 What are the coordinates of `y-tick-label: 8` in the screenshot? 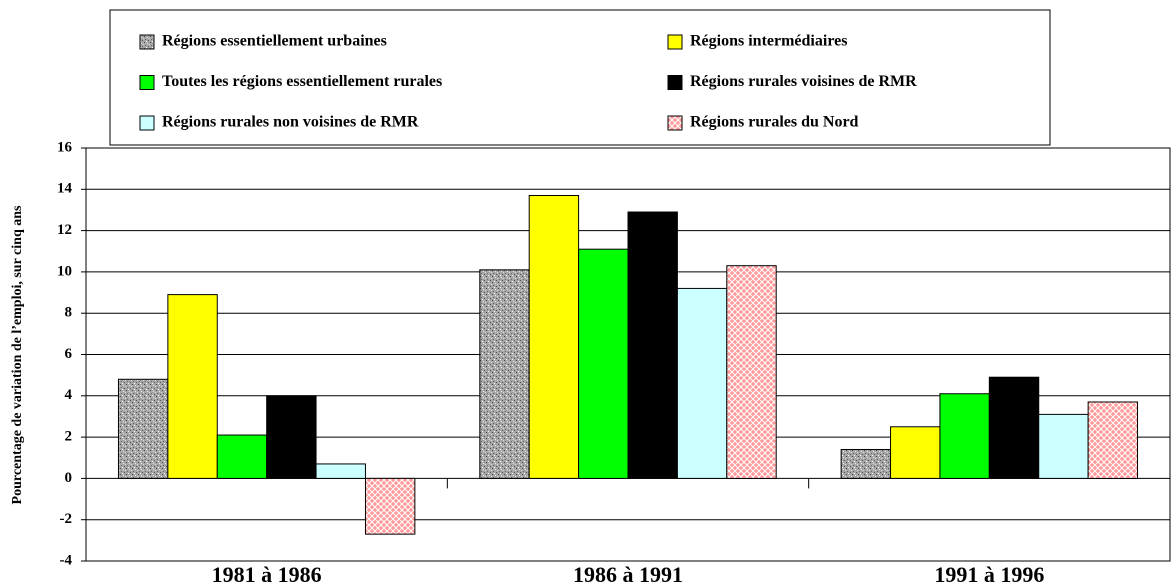 It's located at (69, 313).